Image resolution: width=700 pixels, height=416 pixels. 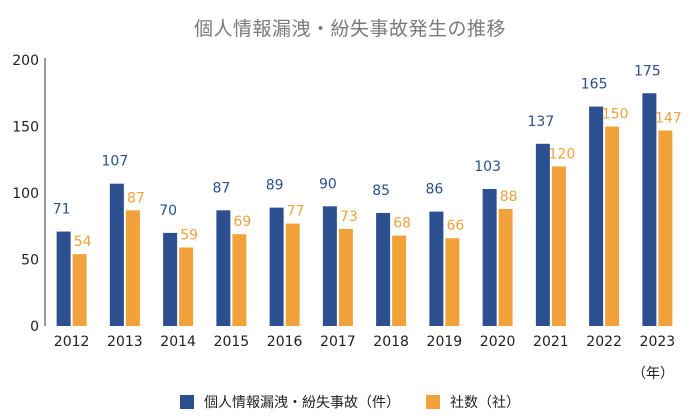 What do you see at coordinates (83, 242) in the screenshot?
I see `data-label-companies-2012: 54` at bounding box center [83, 242].